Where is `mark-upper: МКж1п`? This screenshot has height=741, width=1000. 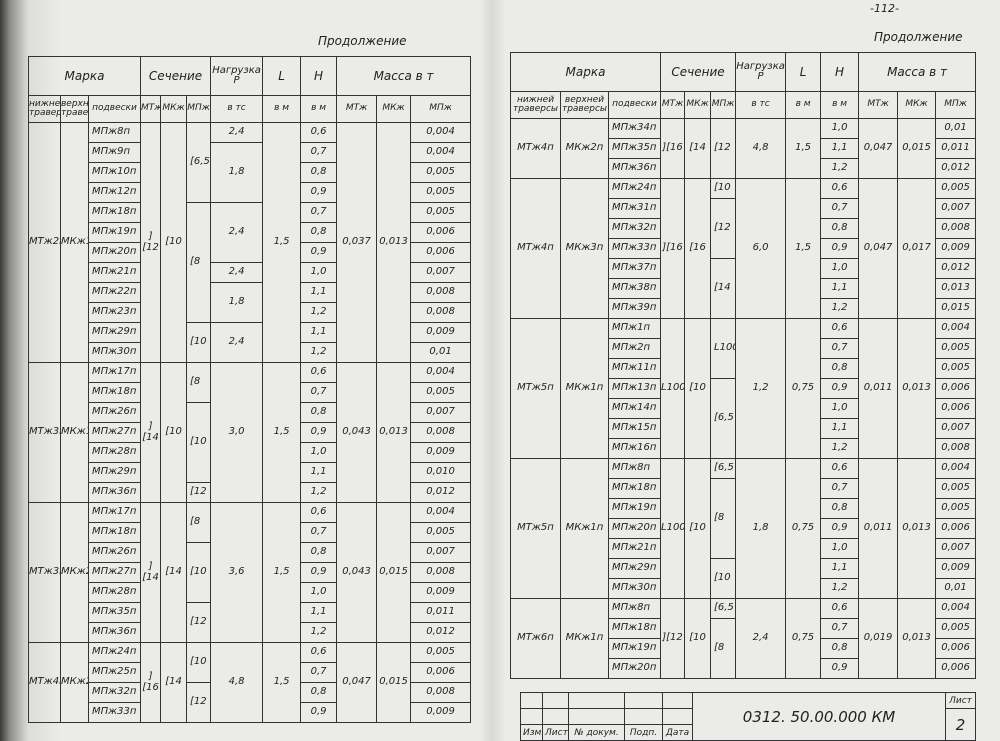 mark-upper: МКж1п is located at coordinates (584, 528).